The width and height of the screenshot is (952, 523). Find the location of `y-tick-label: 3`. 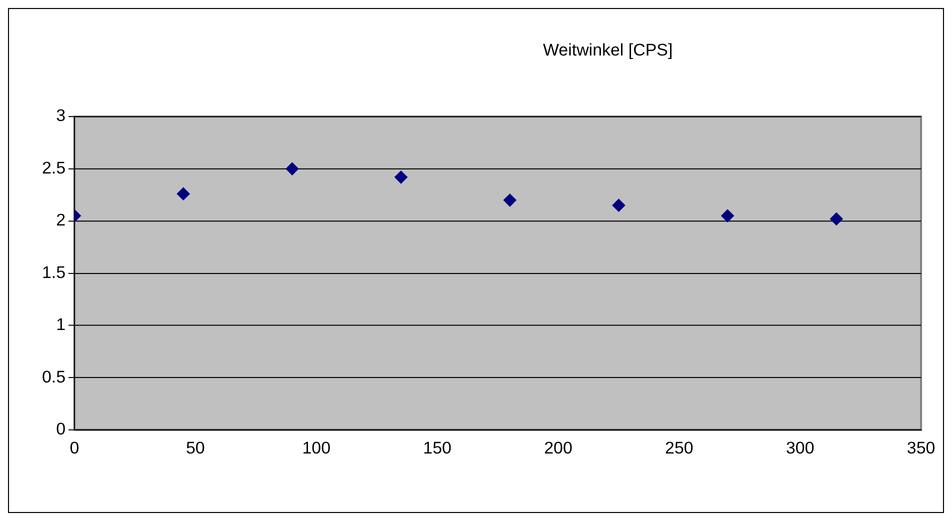

y-tick-label: 3 is located at coordinates (61, 116).